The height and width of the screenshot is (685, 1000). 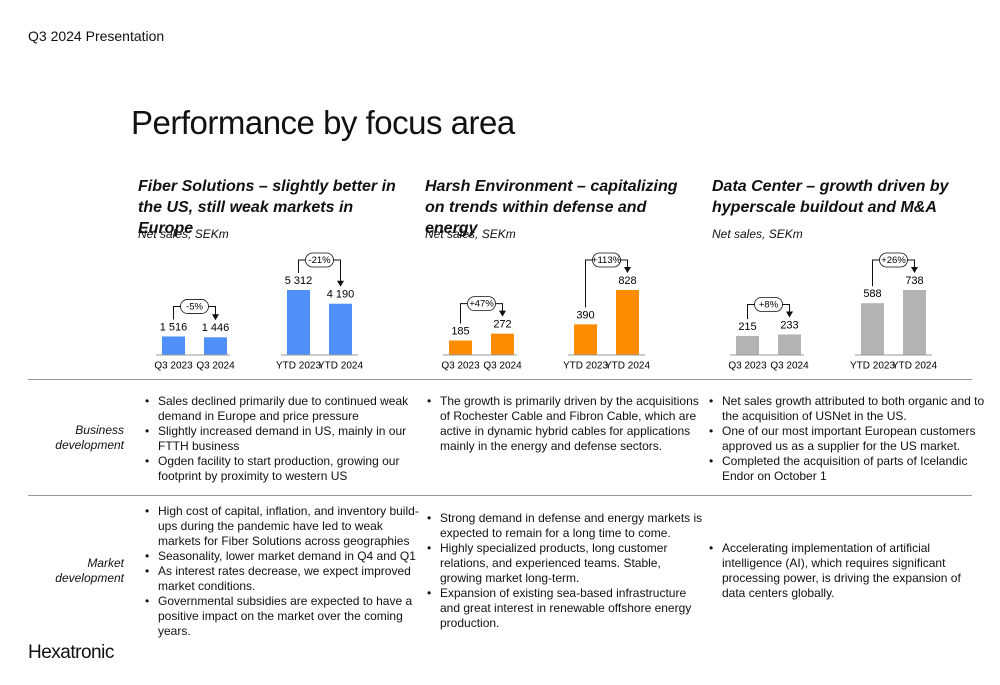 I want to click on value-label: 1 446, so click(x=216, y=328).